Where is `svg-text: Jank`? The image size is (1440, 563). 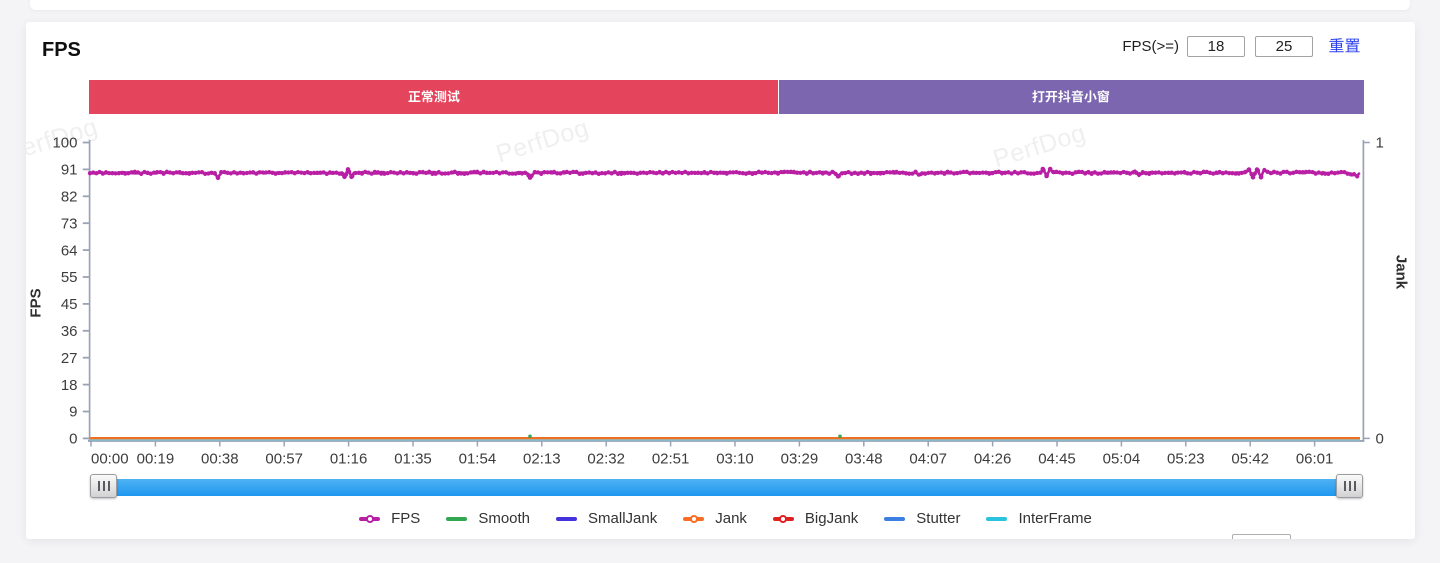
svg-text: Jank is located at coordinates (1401, 272).